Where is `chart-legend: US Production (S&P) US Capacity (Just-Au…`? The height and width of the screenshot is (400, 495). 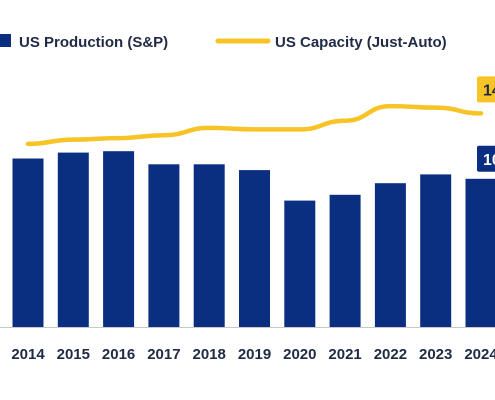
chart-legend: US Production (S&P) US Capacity (Just-Au… is located at coordinates (223, 42).